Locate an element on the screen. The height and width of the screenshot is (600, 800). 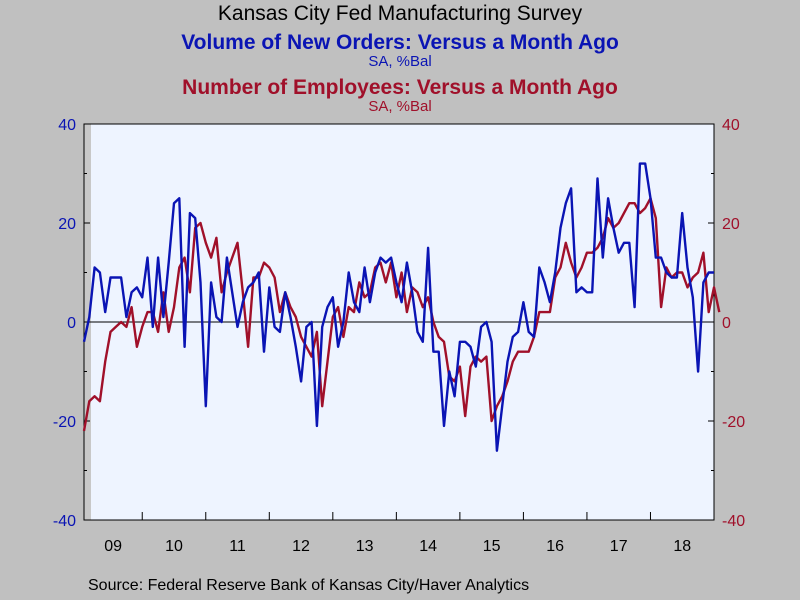
x-tick-label: 11 is located at coordinates (237, 546).